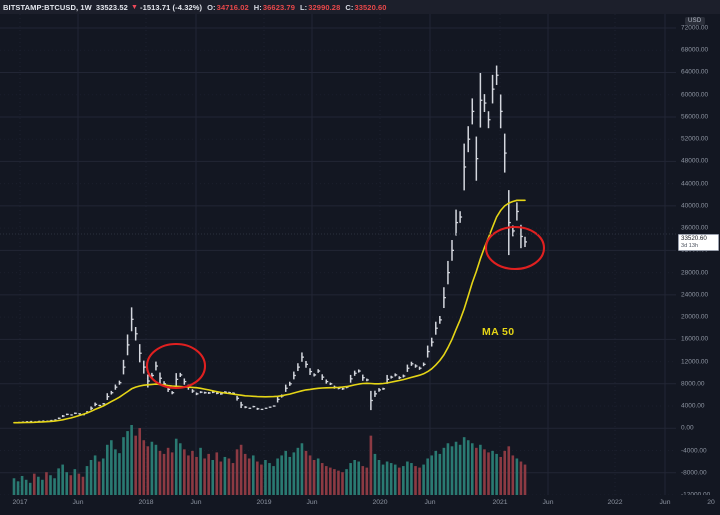  Describe the element at coordinates (695, 295) in the screenshot. I see `price-axis-tick: 24000.00` at that location.